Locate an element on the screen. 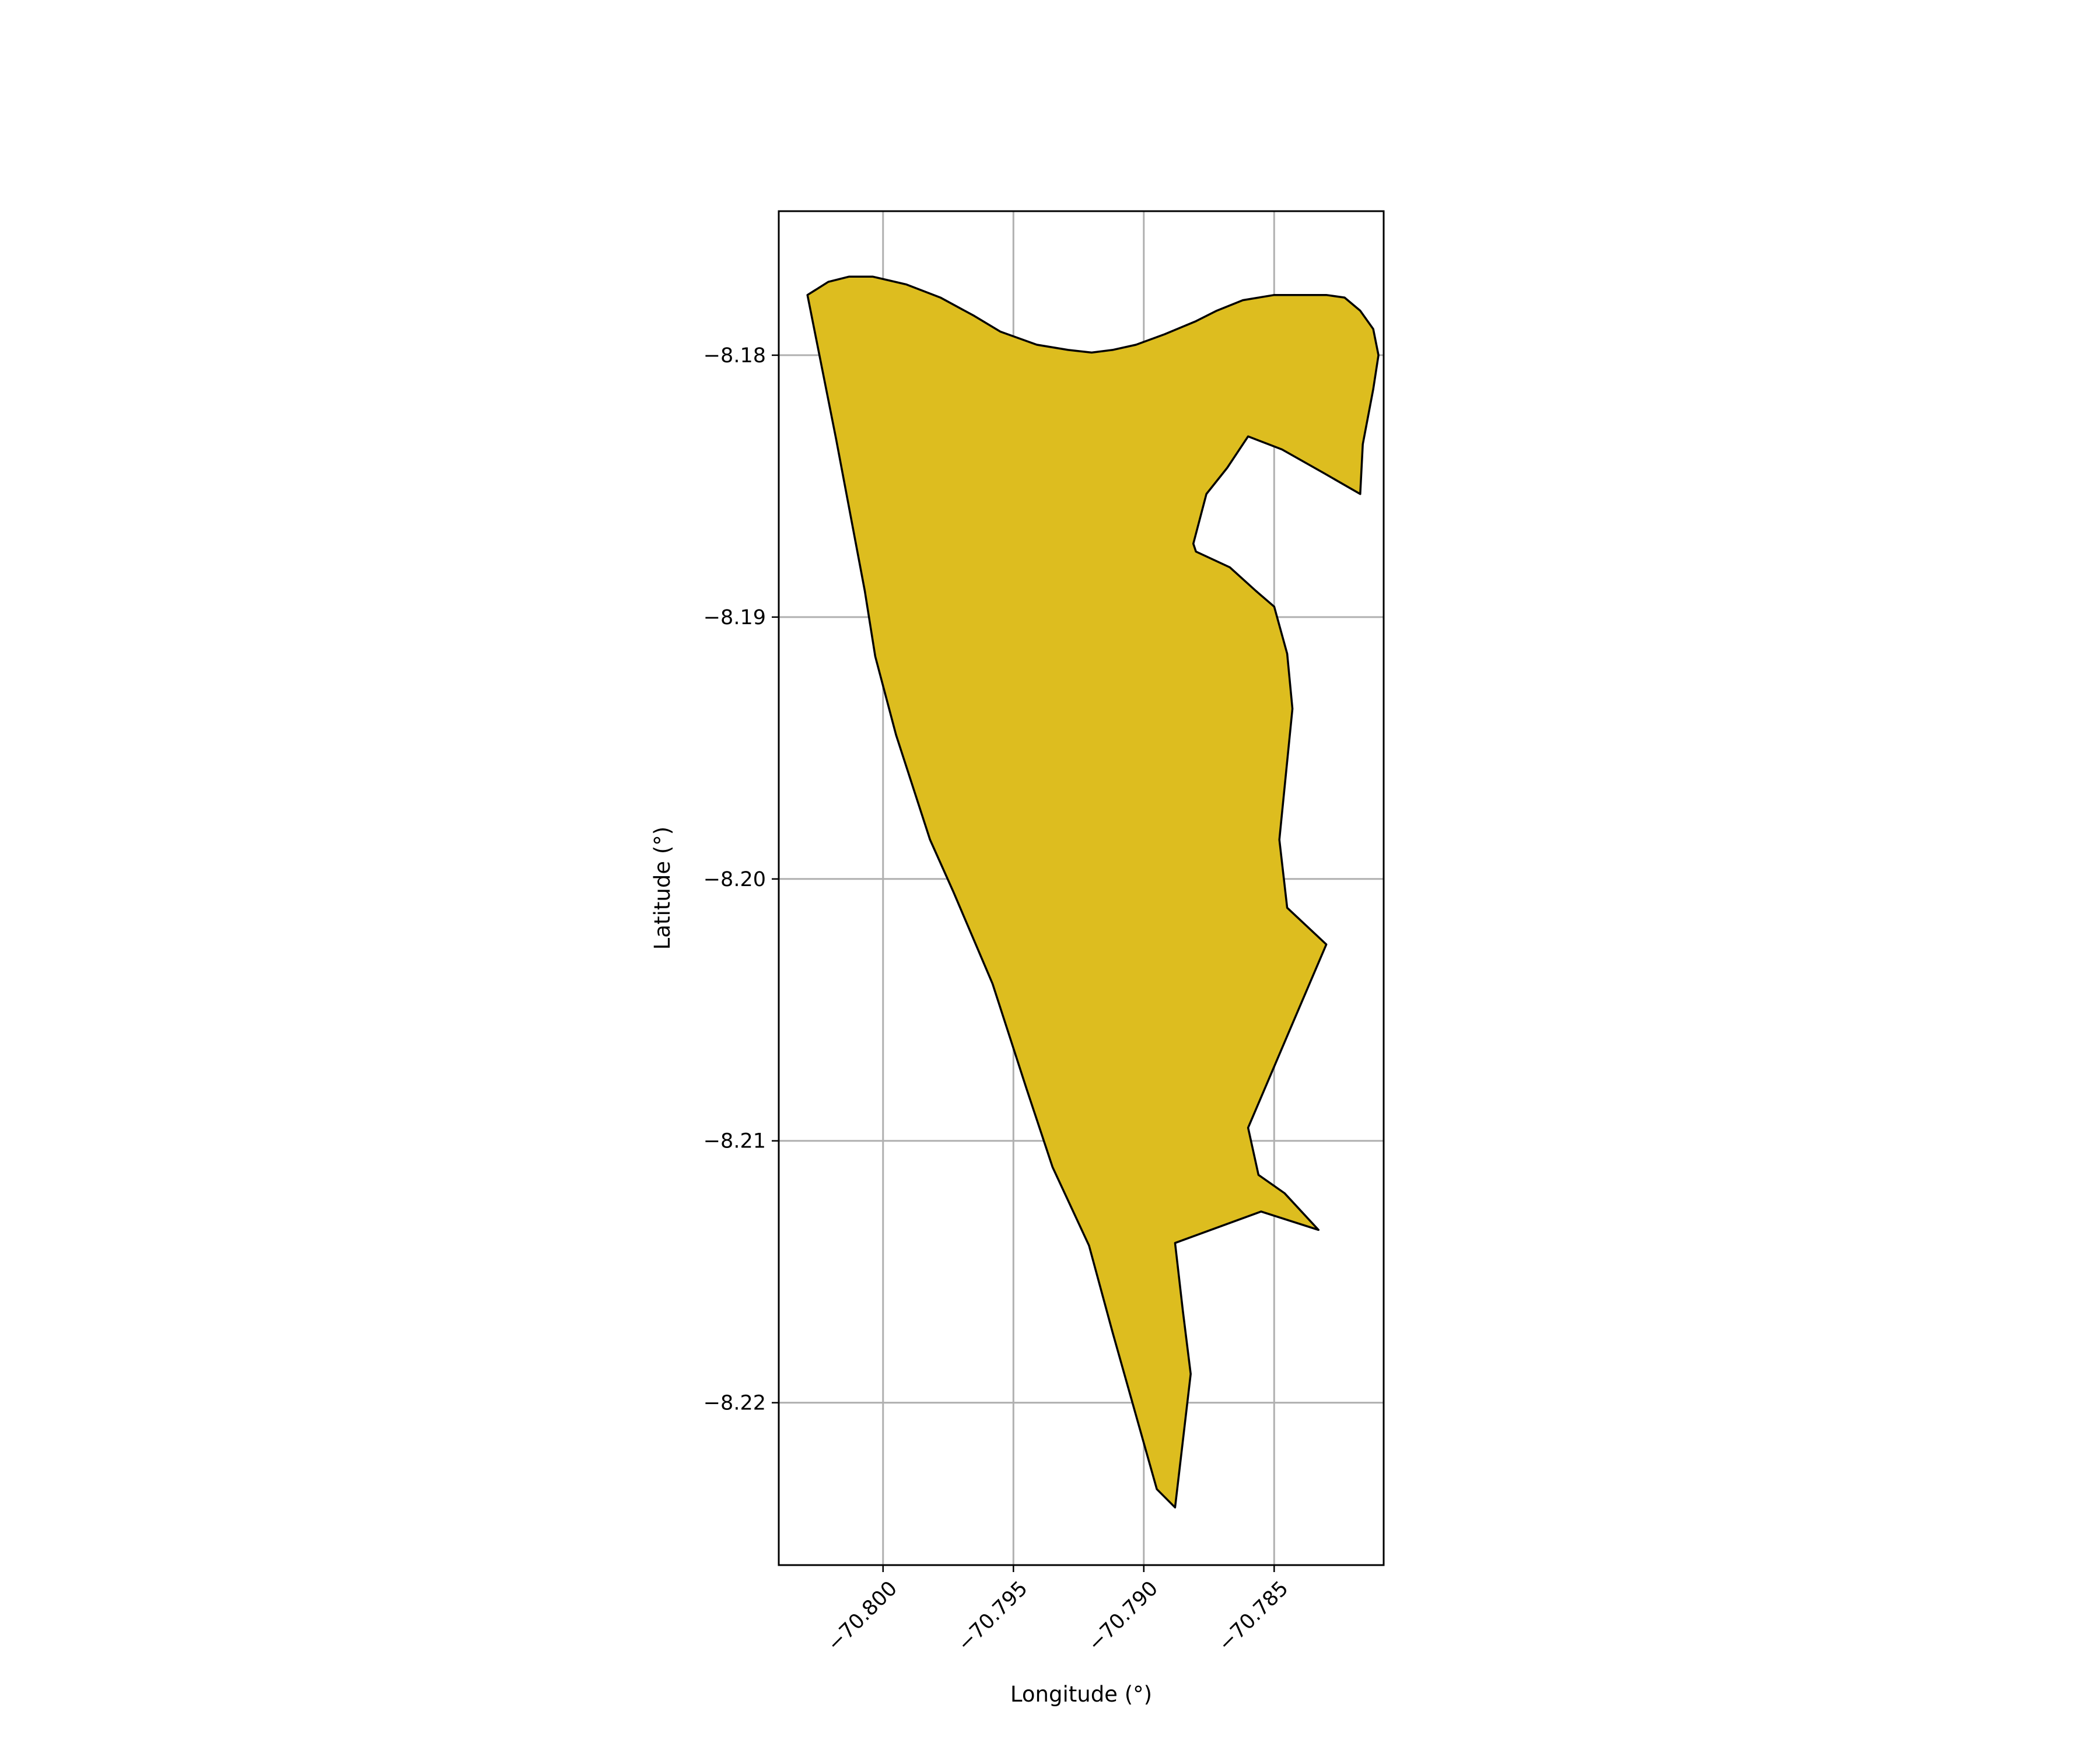  y-tick-label-0: −8.18 is located at coordinates (735, 356).